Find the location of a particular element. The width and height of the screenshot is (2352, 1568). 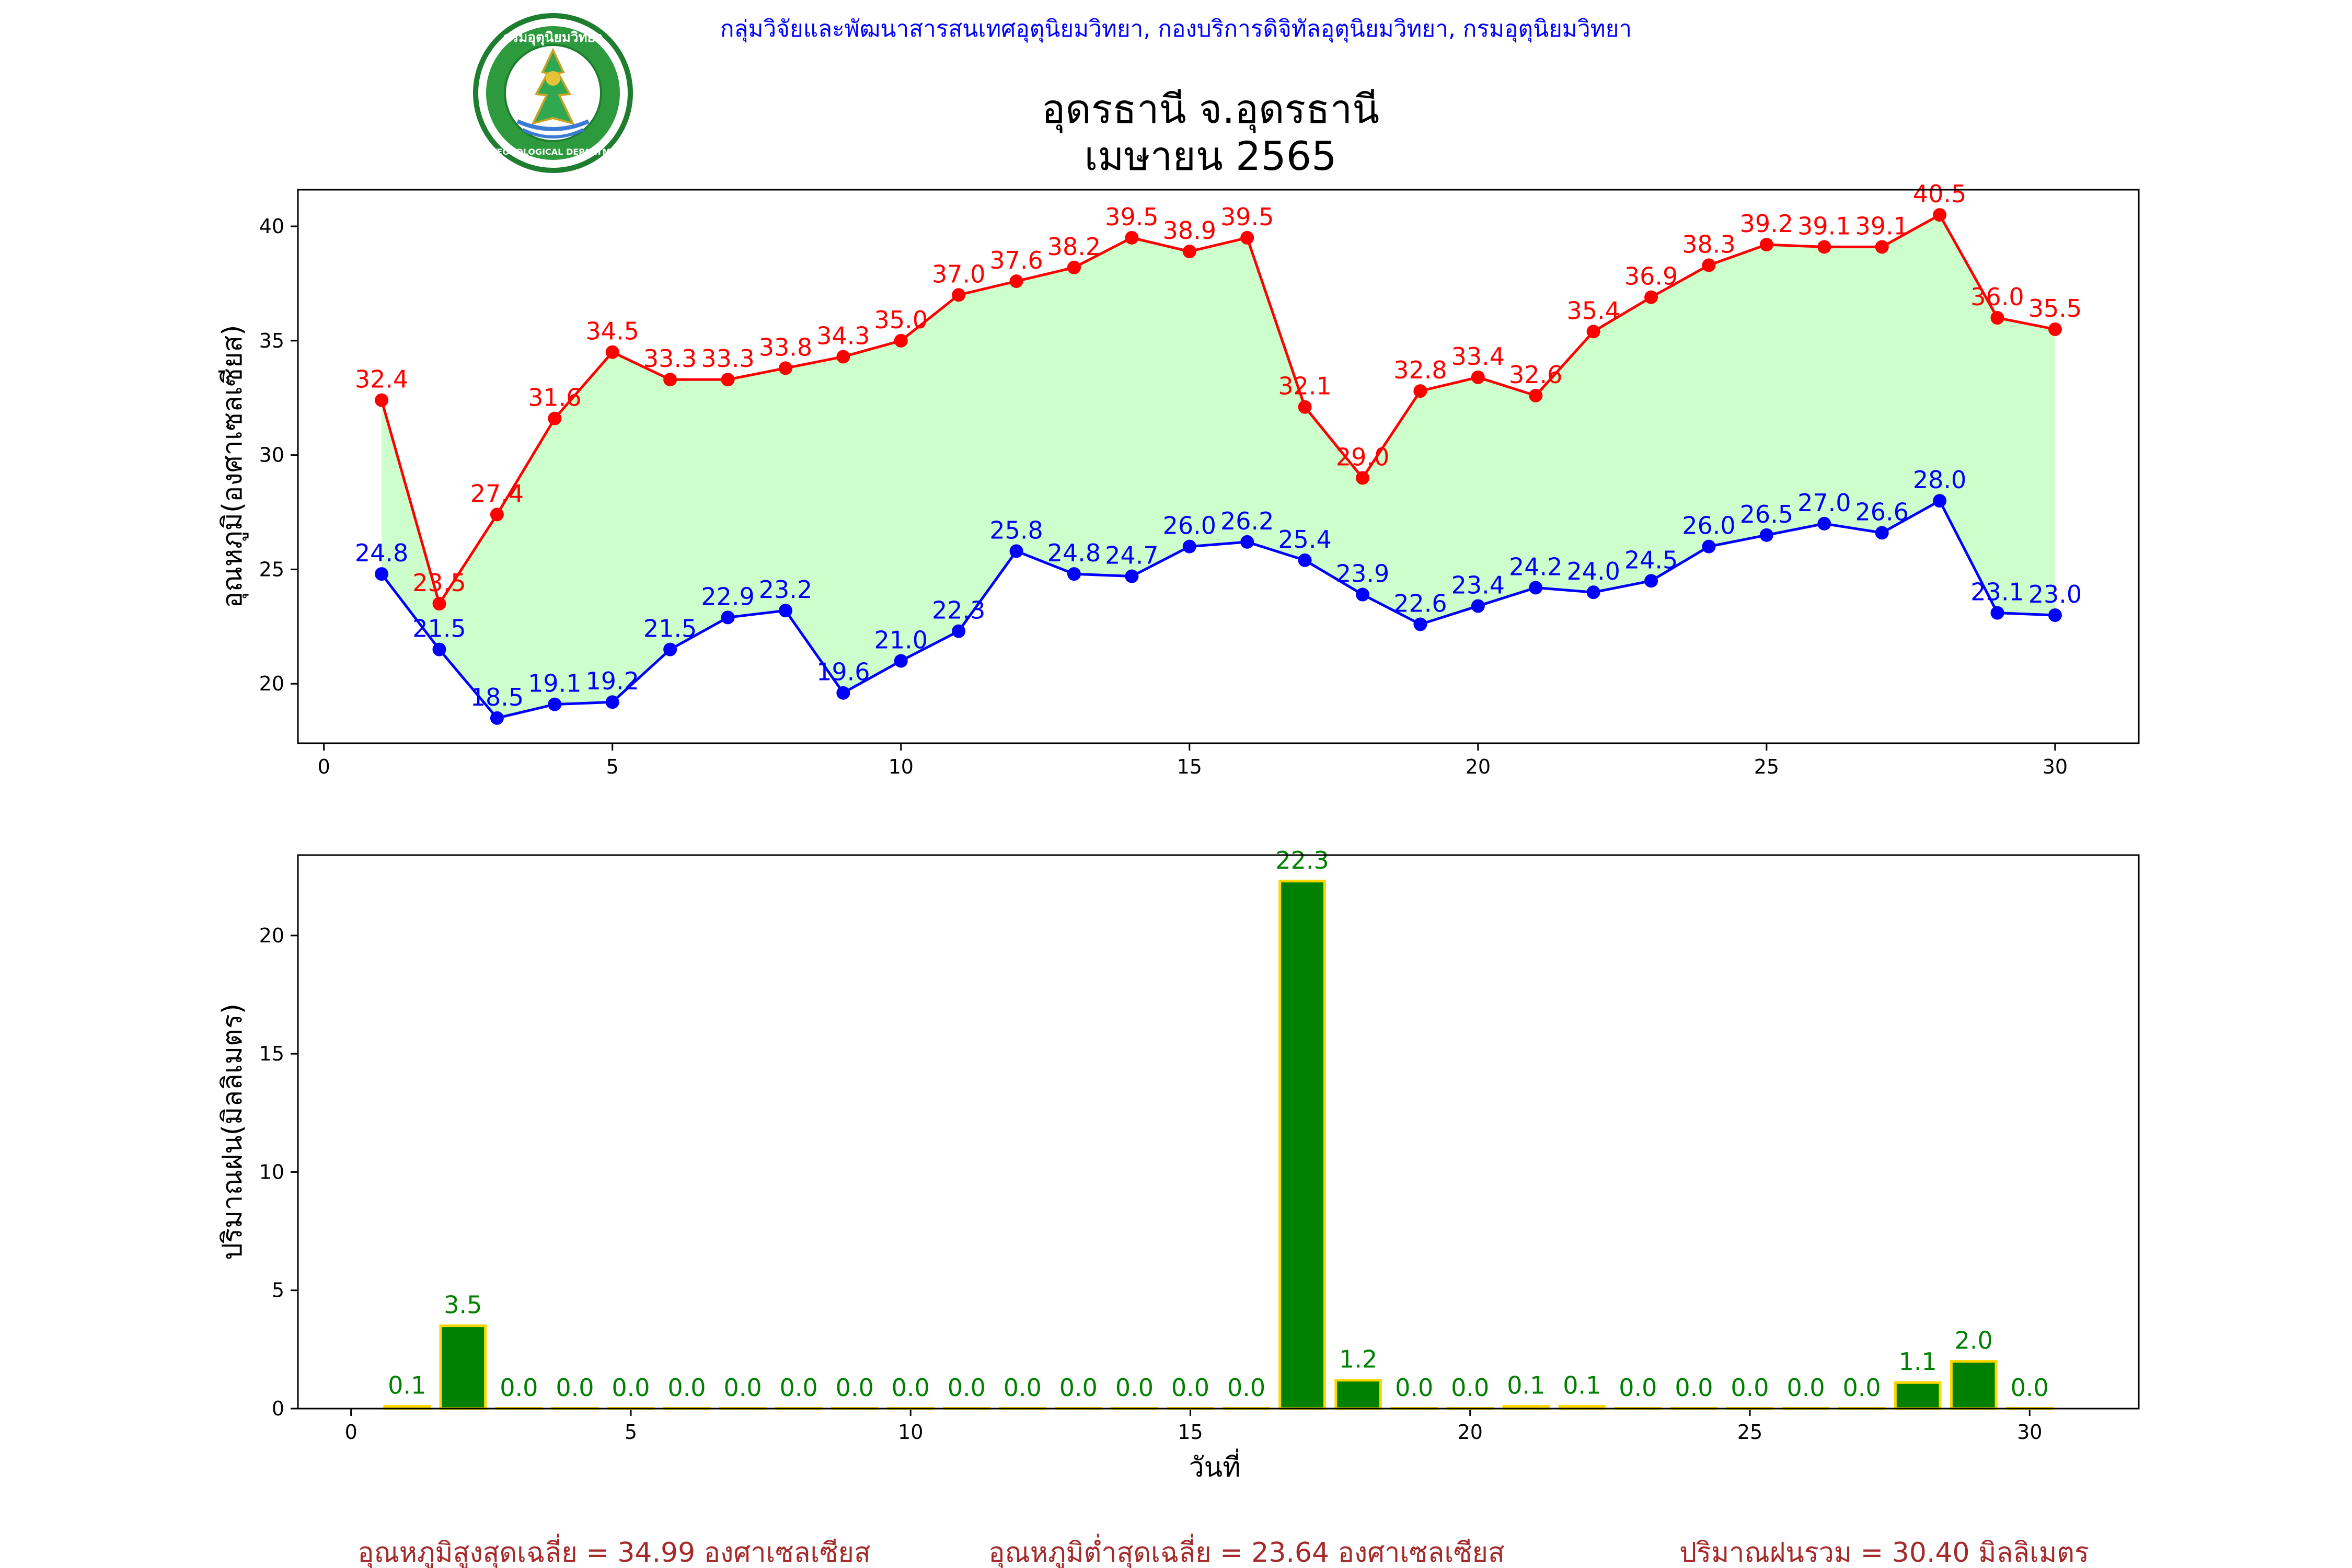

max-temp-label: 32.4 is located at coordinates (381, 379).